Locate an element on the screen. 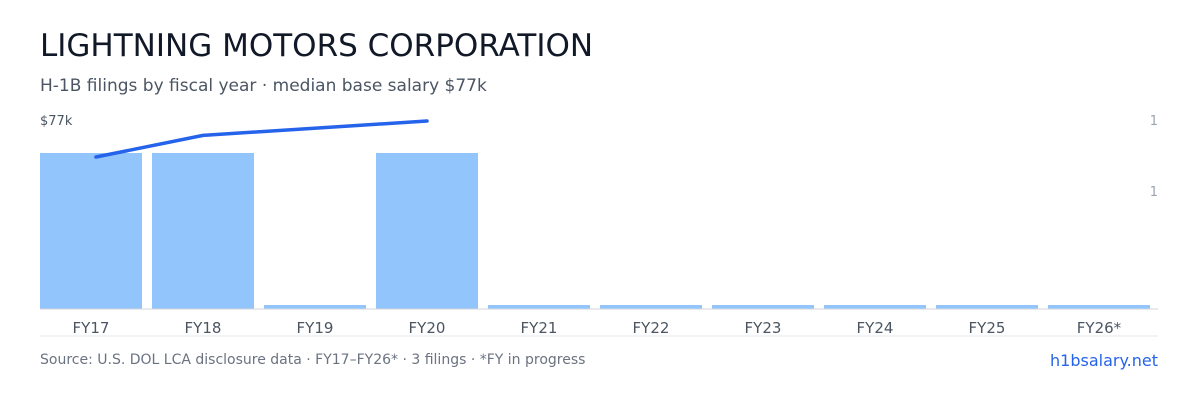 Image resolution: width=1200 pixels, height=400 pixels. bar-FY18 is located at coordinates (203, 231).